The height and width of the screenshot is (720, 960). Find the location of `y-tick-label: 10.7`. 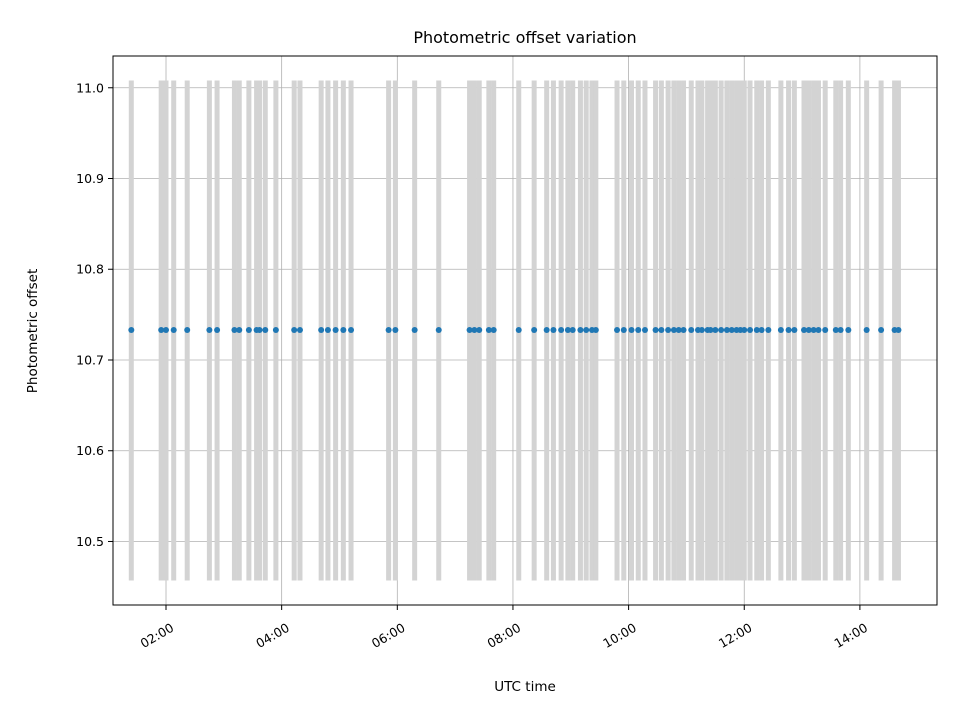

y-tick-label: 10.7 is located at coordinates (90, 359).